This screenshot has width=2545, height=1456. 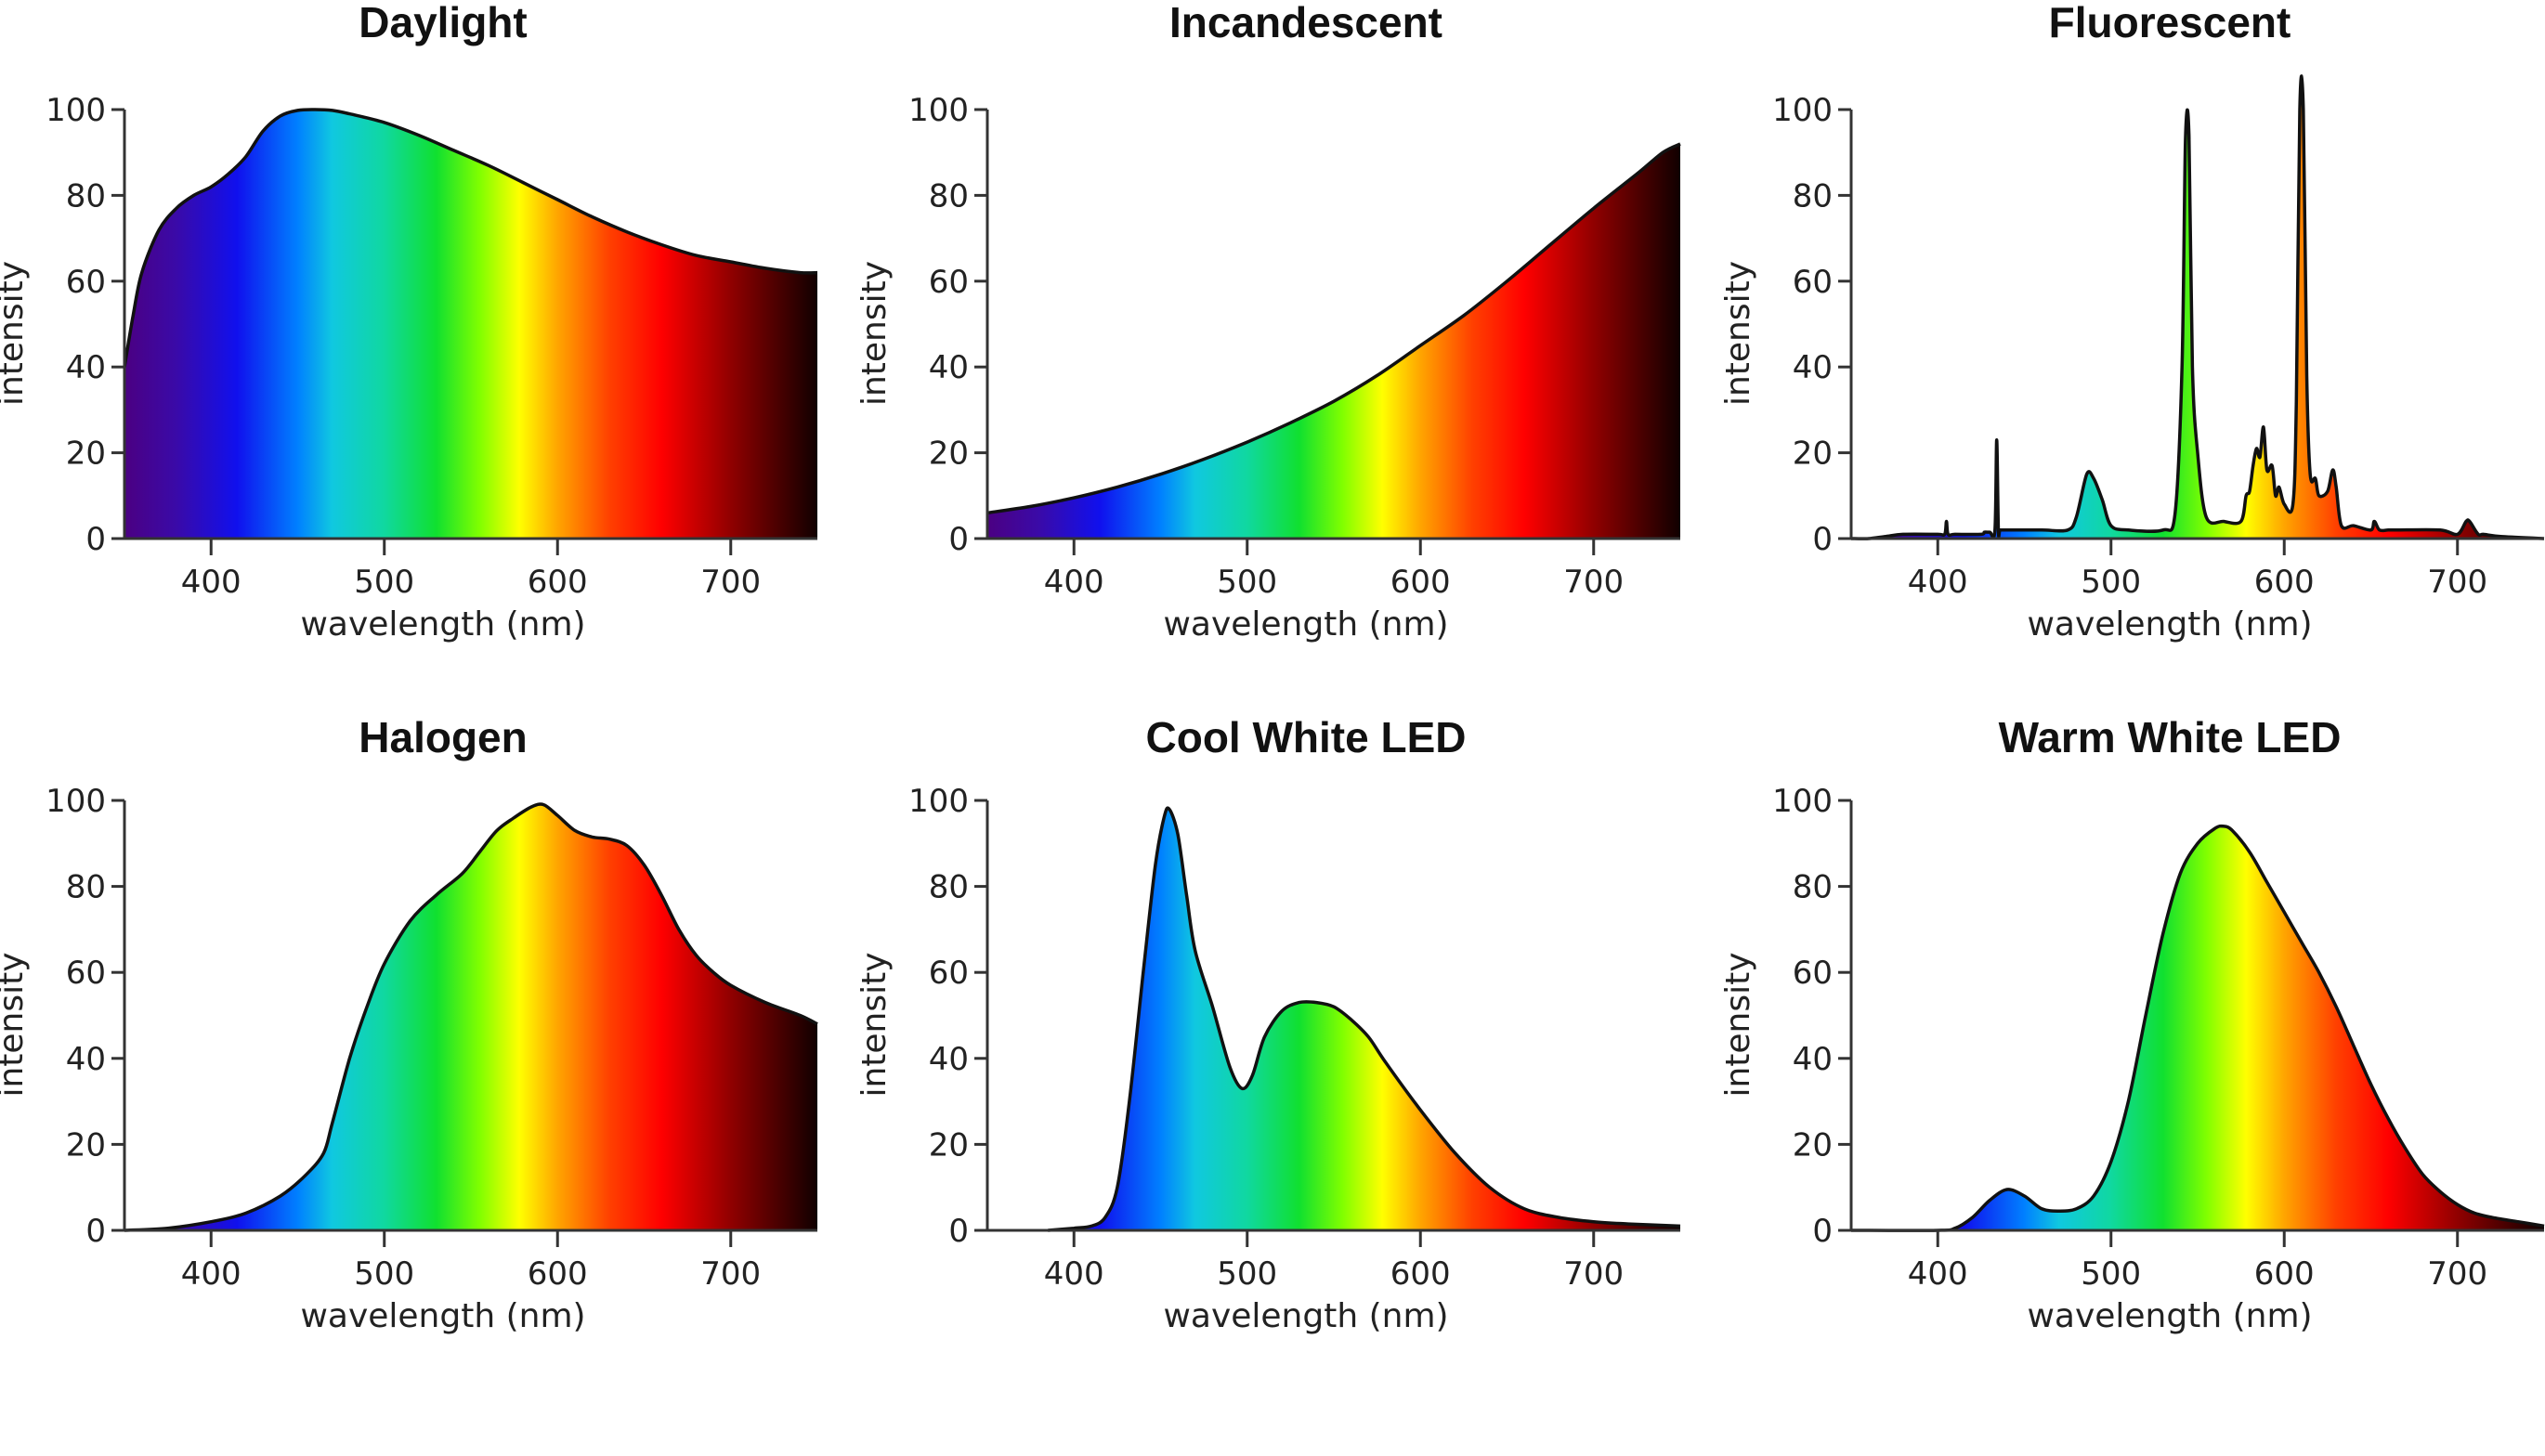 What do you see at coordinates (2170, 737) in the screenshot?
I see `chart-title: Warm White LED` at bounding box center [2170, 737].